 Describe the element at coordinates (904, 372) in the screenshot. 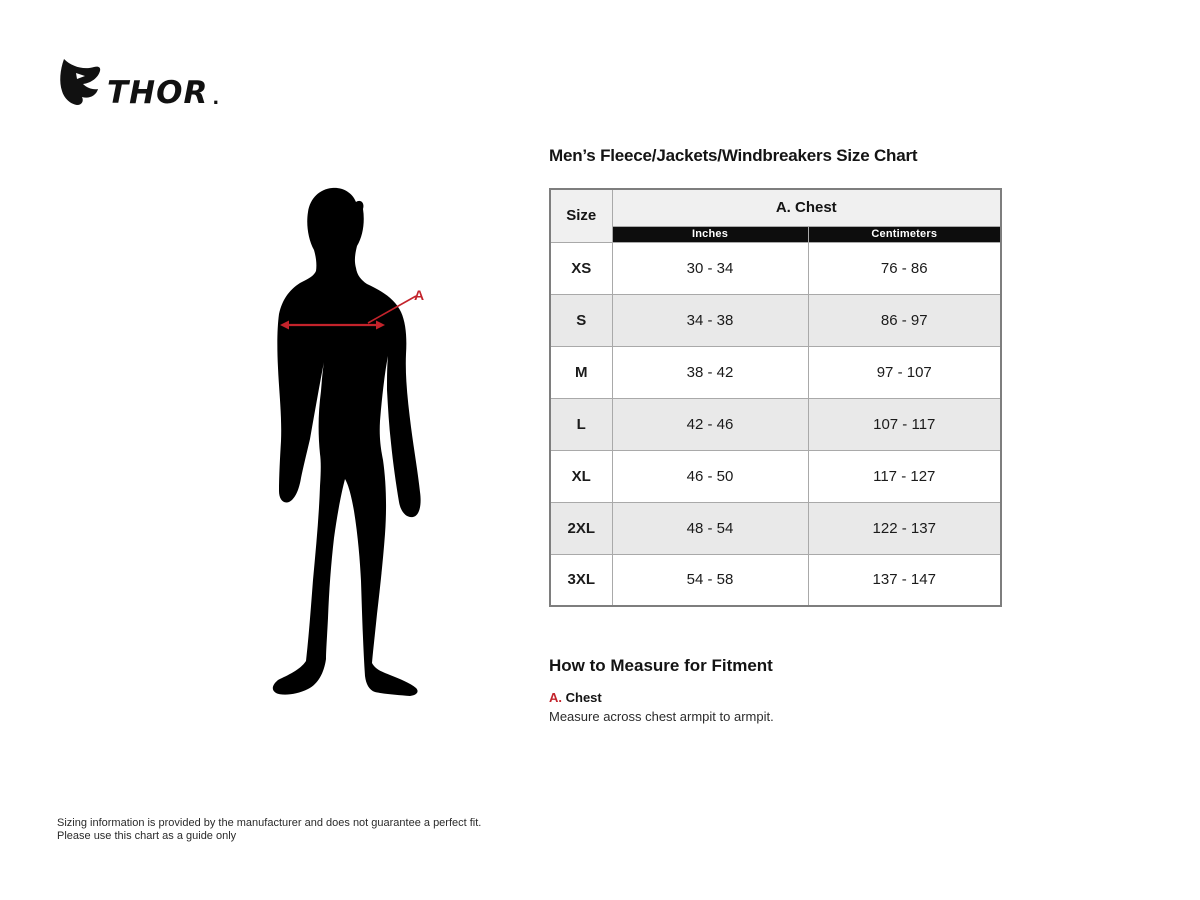

I see `centimeters-cell: 97 - 107` at that location.